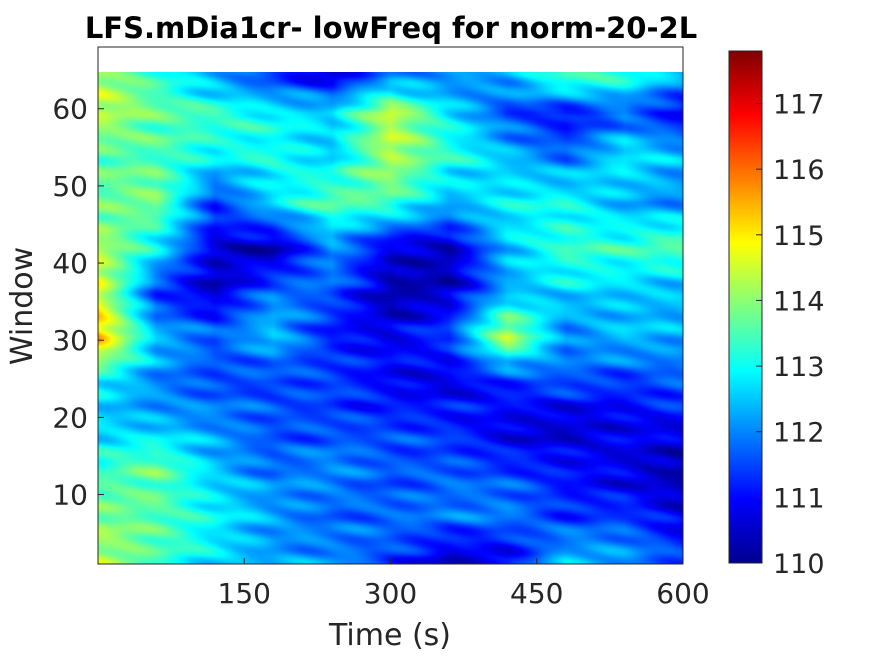 This screenshot has height=656, width=875. I want to click on x-tick-label: 450, so click(536, 593).